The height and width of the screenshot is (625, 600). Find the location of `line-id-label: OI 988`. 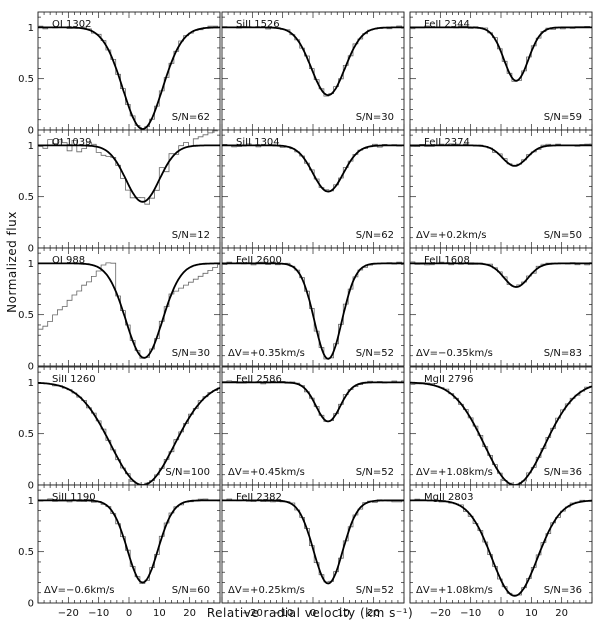

line-id-label: OI 988 is located at coordinates (68, 260).